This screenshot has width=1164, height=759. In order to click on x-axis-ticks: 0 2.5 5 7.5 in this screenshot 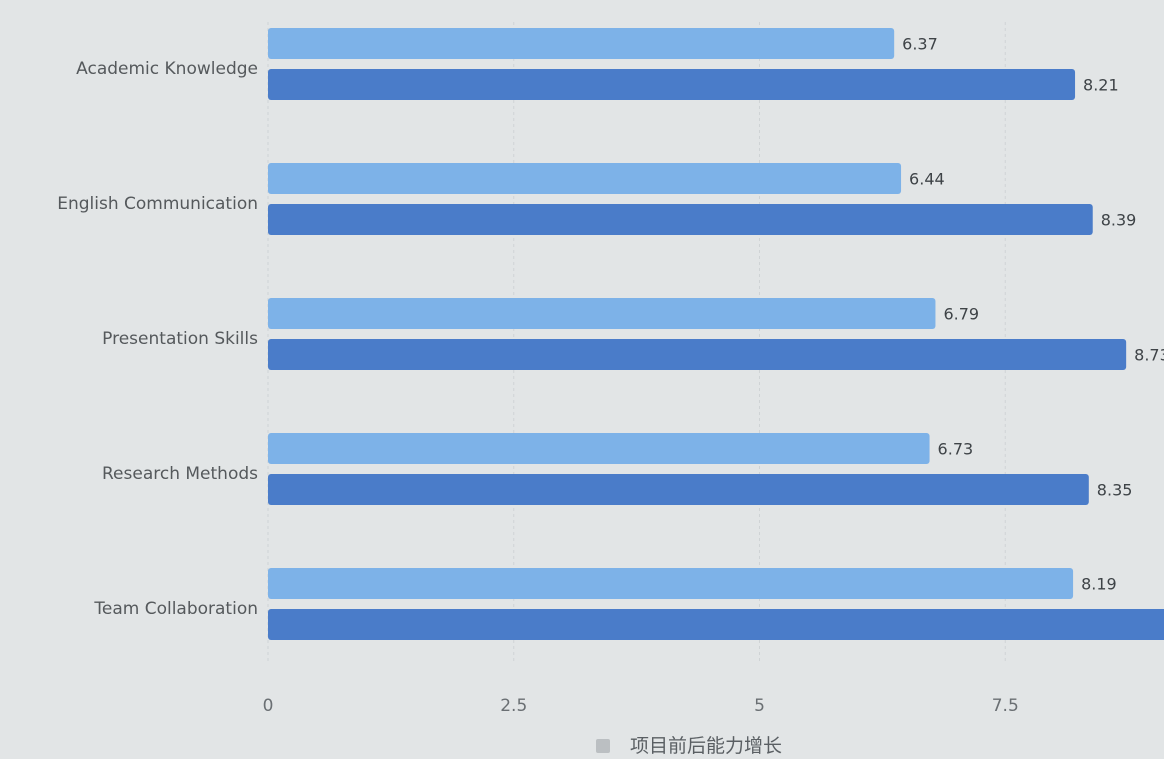, I will do `click(641, 706)`.